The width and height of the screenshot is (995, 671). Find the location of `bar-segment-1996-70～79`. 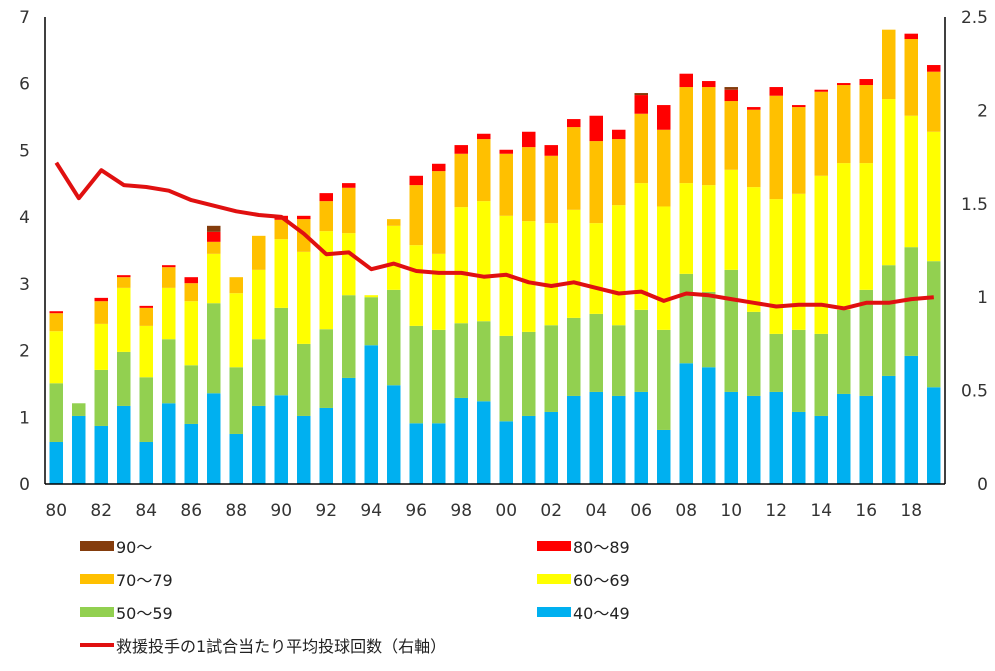

bar-segment-1996-70～79 is located at coordinates (416, 215).